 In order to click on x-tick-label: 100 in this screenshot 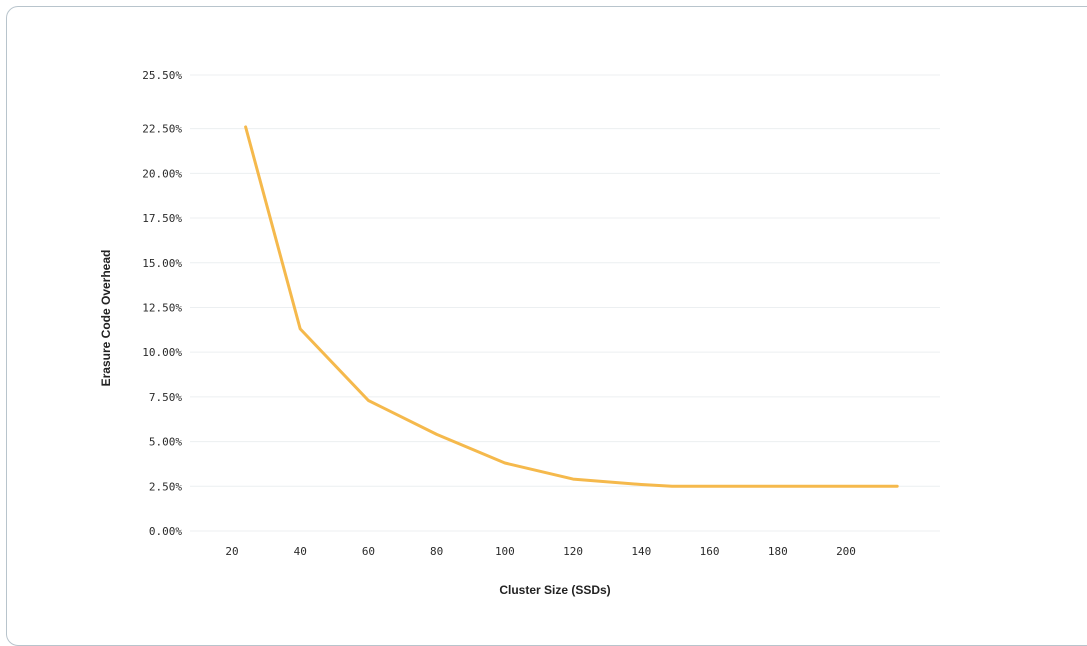, I will do `click(505, 551)`.